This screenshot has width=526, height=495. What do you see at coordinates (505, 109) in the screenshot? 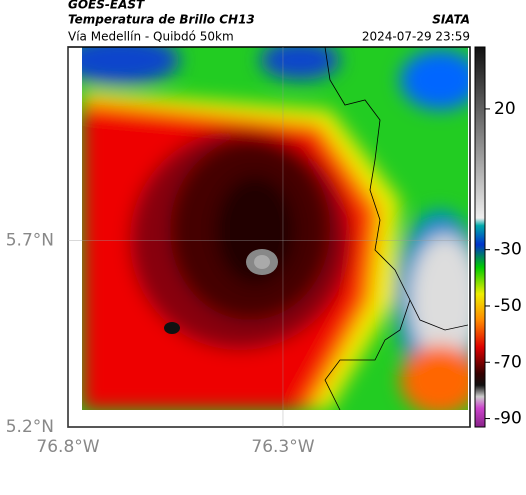
I see `colorbar-tick-label: 20` at bounding box center [505, 109].